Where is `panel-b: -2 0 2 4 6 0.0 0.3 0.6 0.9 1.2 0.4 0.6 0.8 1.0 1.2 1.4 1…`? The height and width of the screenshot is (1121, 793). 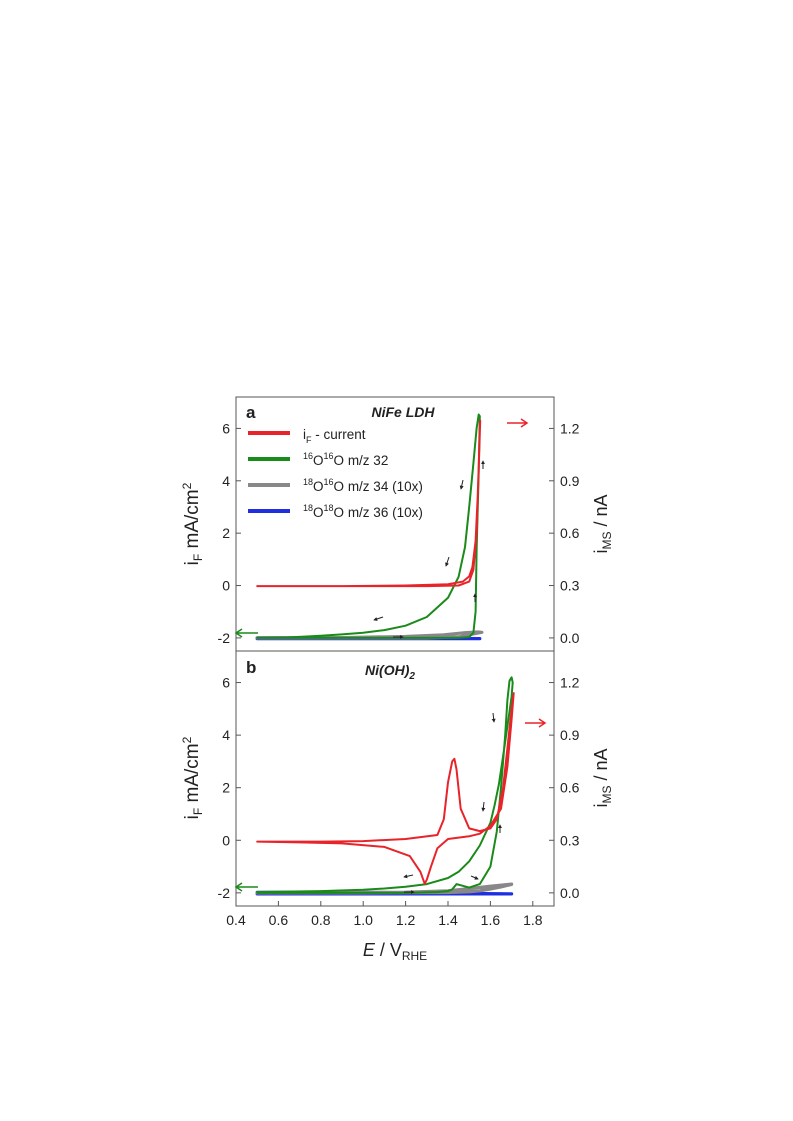 panel-b: -2 0 2 4 6 0.0 0.3 0.6 0.9 1.2 0.4 0.6 0.8 1.0 1.2 1.4 1… is located at coordinates (399, 789).